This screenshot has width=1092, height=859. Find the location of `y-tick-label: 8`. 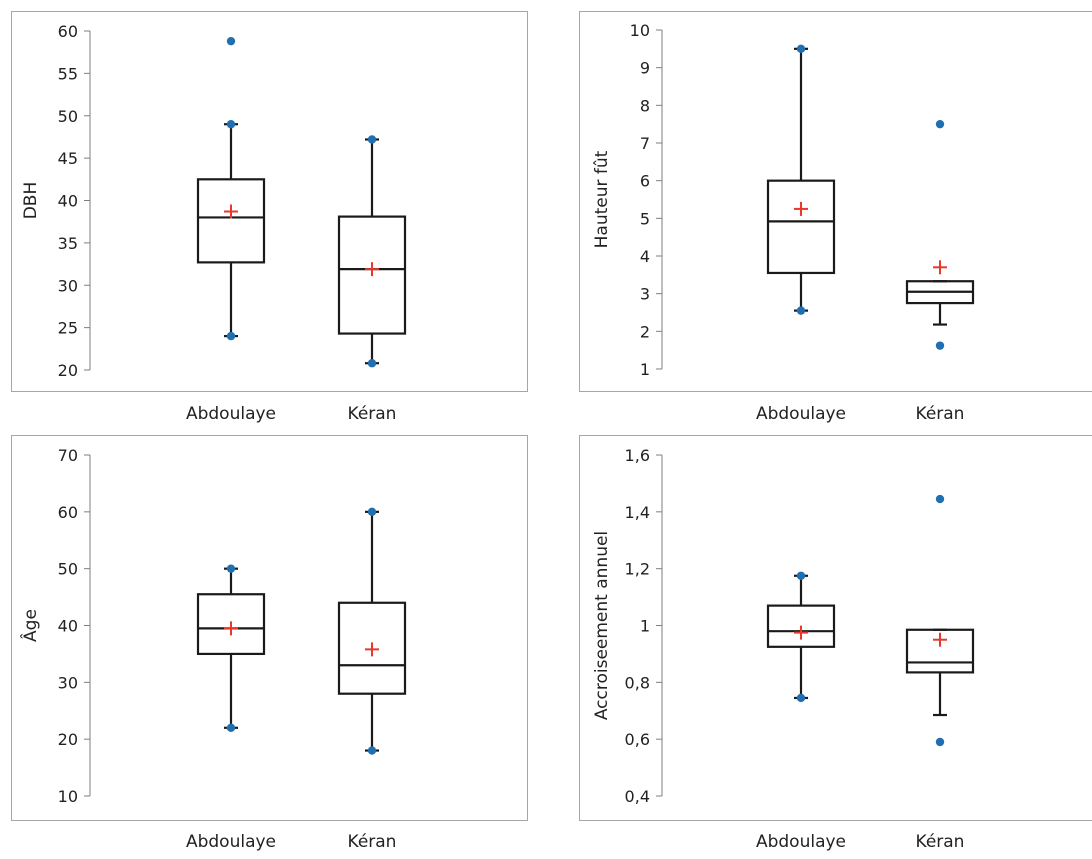

y-tick-label: 8 is located at coordinates (645, 105).